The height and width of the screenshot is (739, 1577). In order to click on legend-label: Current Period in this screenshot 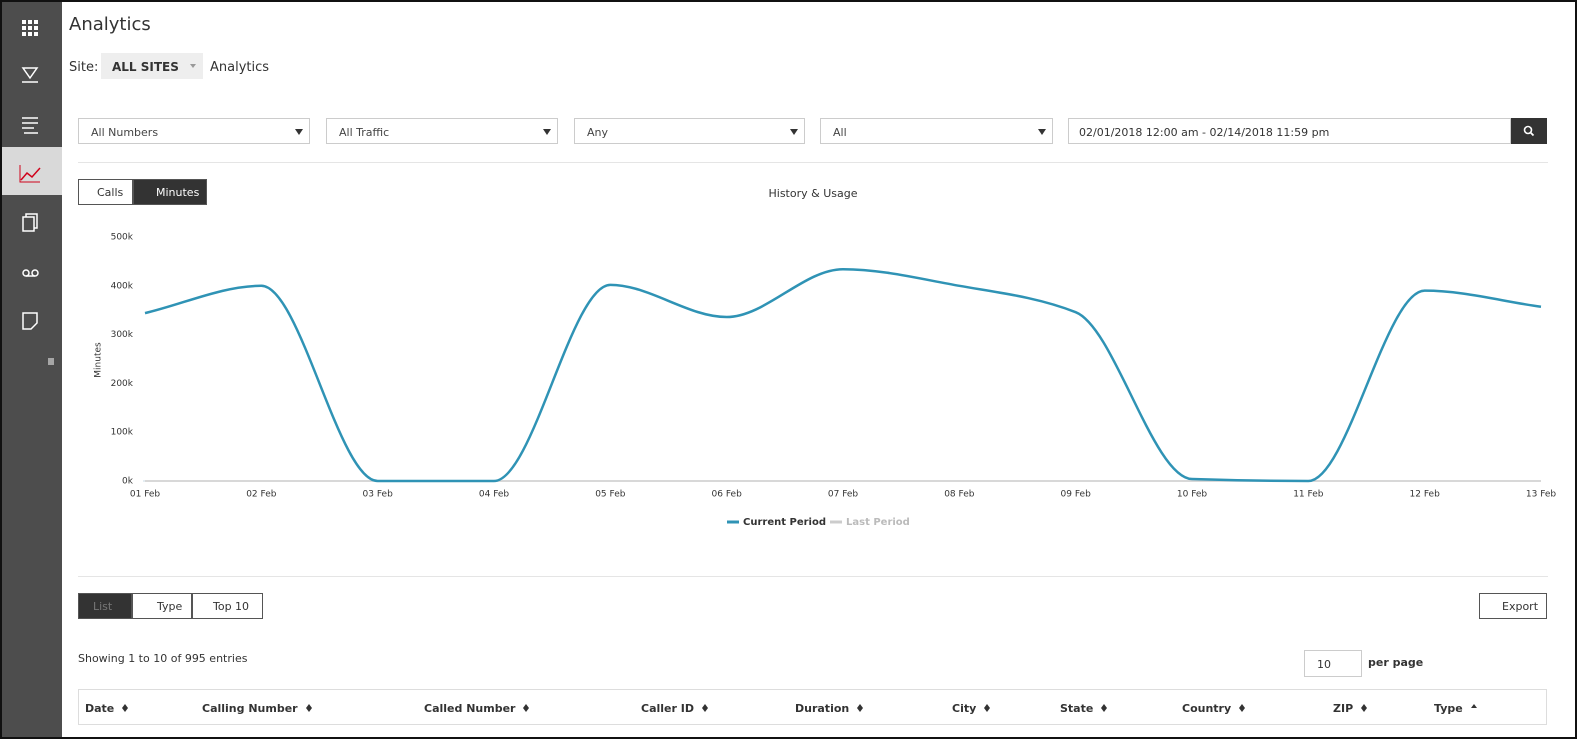, I will do `click(784, 522)`.